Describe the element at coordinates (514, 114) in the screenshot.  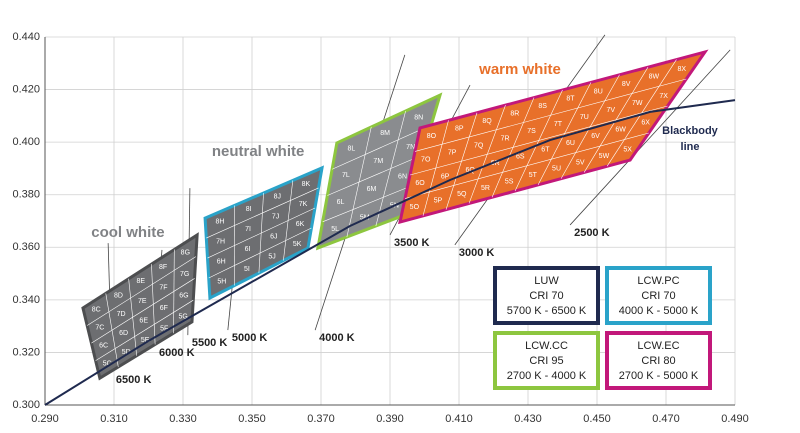
I see `bin-label: 8R` at that location.